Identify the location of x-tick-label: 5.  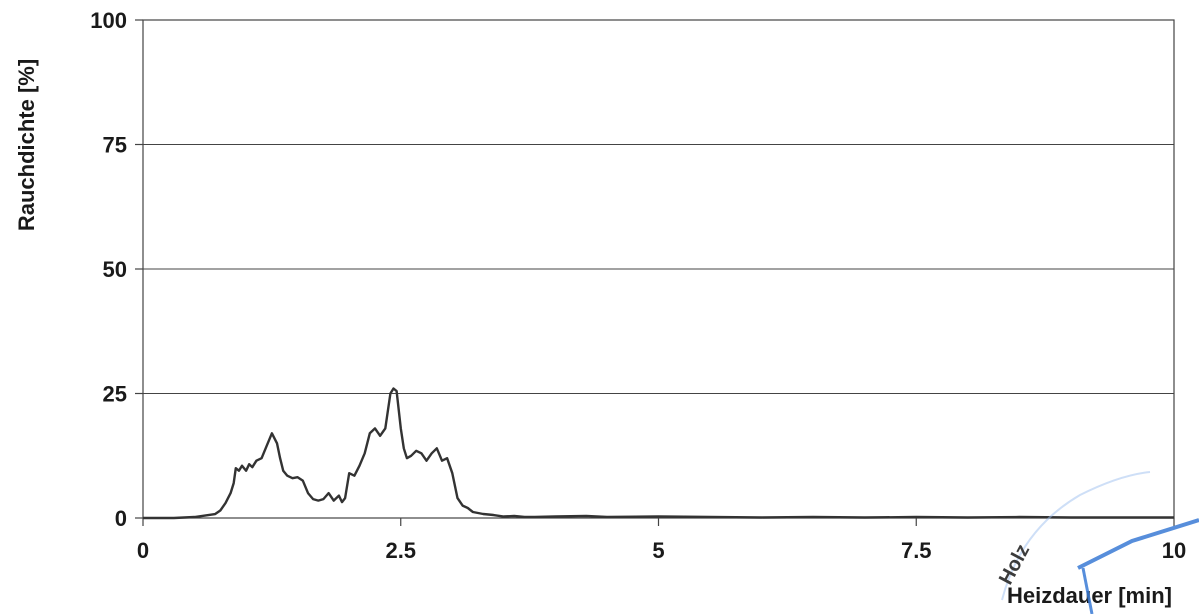
(658, 550).